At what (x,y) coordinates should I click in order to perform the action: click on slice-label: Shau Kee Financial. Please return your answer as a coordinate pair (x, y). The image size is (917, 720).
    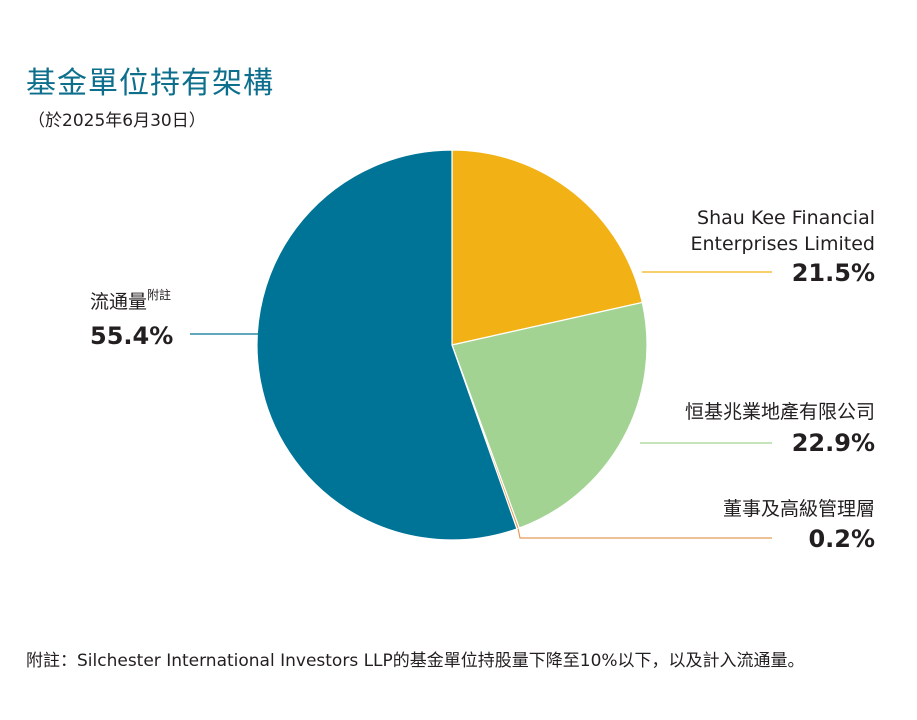
    Looking at the image, I should click on (786, 218).